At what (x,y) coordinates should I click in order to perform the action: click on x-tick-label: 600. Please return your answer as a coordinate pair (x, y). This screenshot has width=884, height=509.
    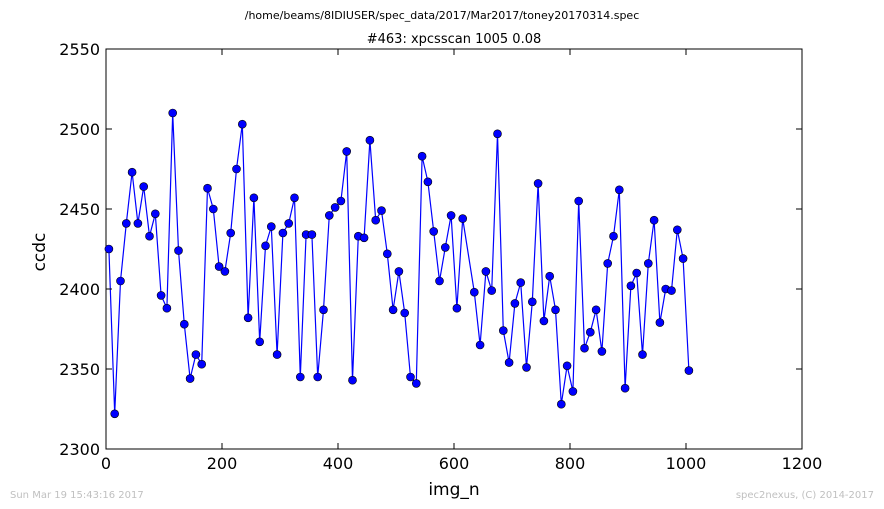
    Looking at the image, I should click on (454, 463).